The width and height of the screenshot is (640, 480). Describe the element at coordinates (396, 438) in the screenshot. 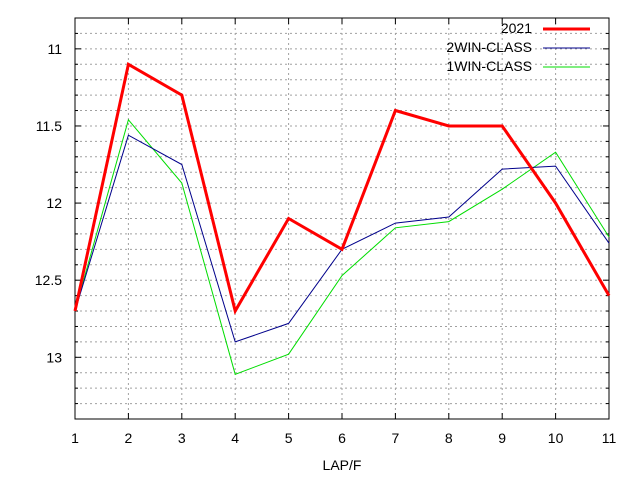

I see `x-tick-label: 7` at that location.